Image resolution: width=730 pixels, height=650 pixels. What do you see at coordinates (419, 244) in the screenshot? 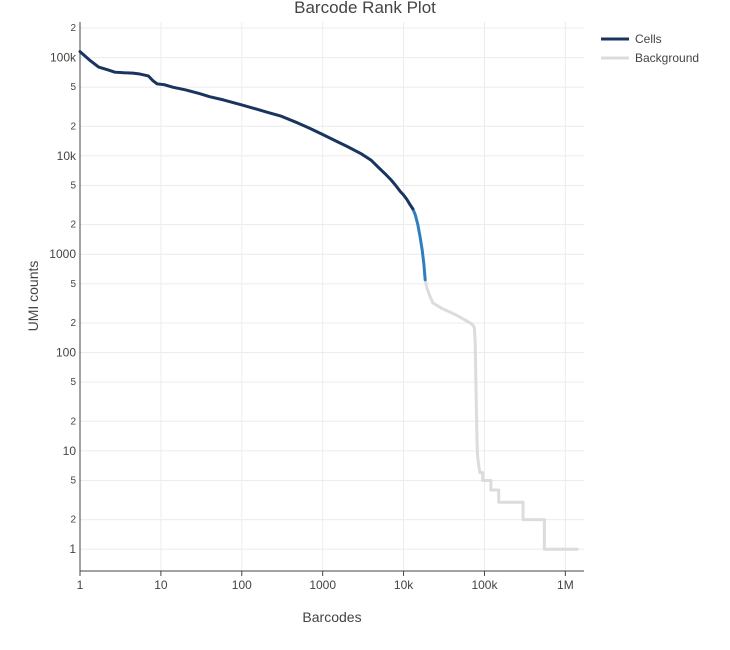
I see `series-line-transition` at bounding box center [419, 244].